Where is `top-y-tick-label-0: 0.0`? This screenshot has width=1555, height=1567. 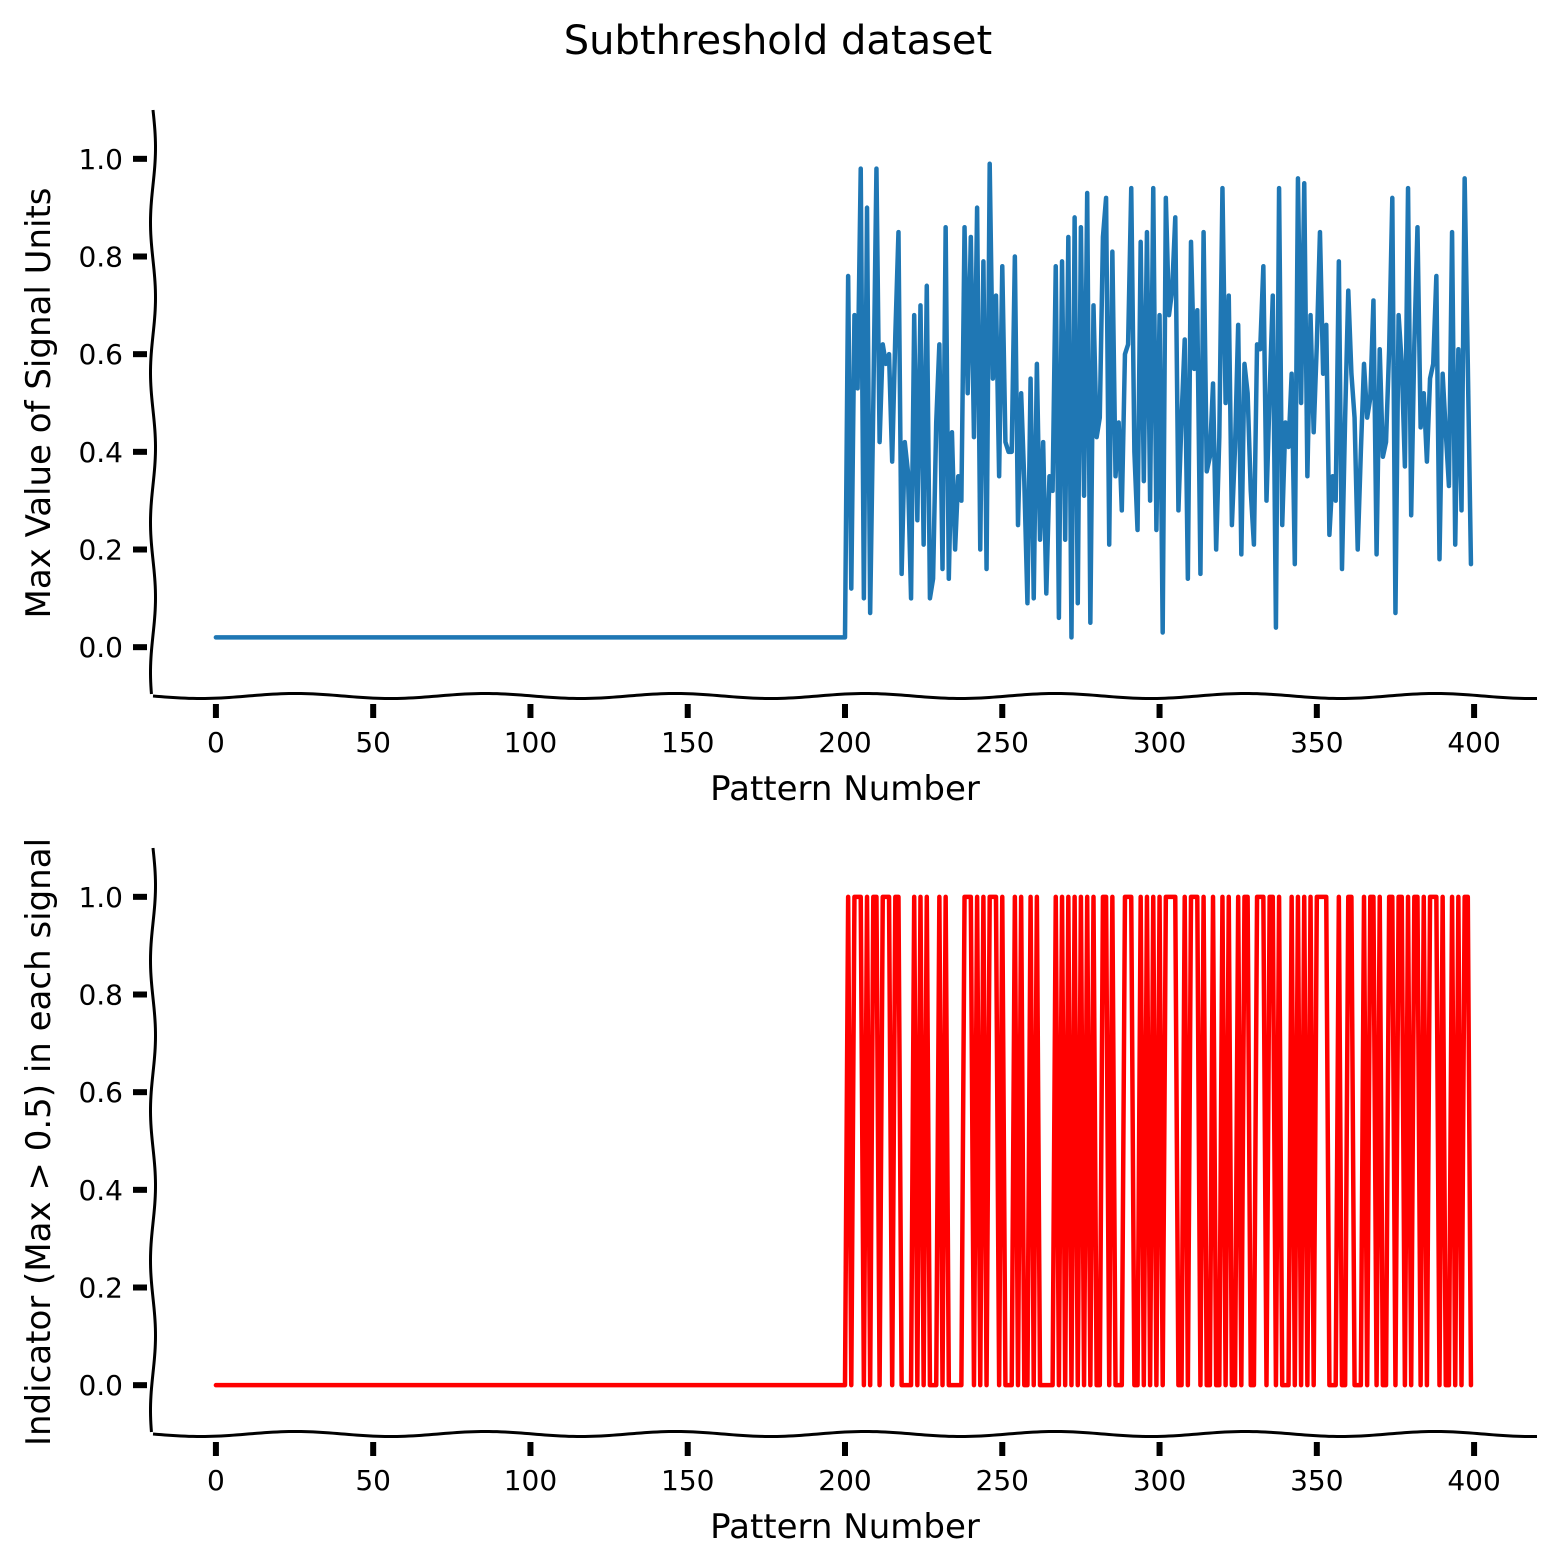 top-y-tick-label-0: 0.0 is located at coordinates (100, 647).